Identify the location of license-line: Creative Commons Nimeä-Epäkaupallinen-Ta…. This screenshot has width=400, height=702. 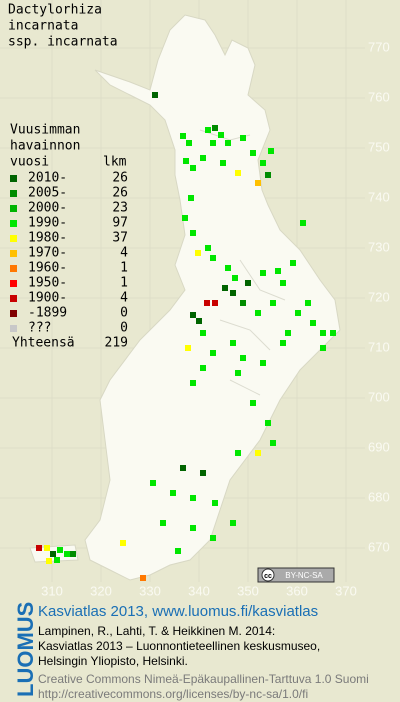
(203, 679).